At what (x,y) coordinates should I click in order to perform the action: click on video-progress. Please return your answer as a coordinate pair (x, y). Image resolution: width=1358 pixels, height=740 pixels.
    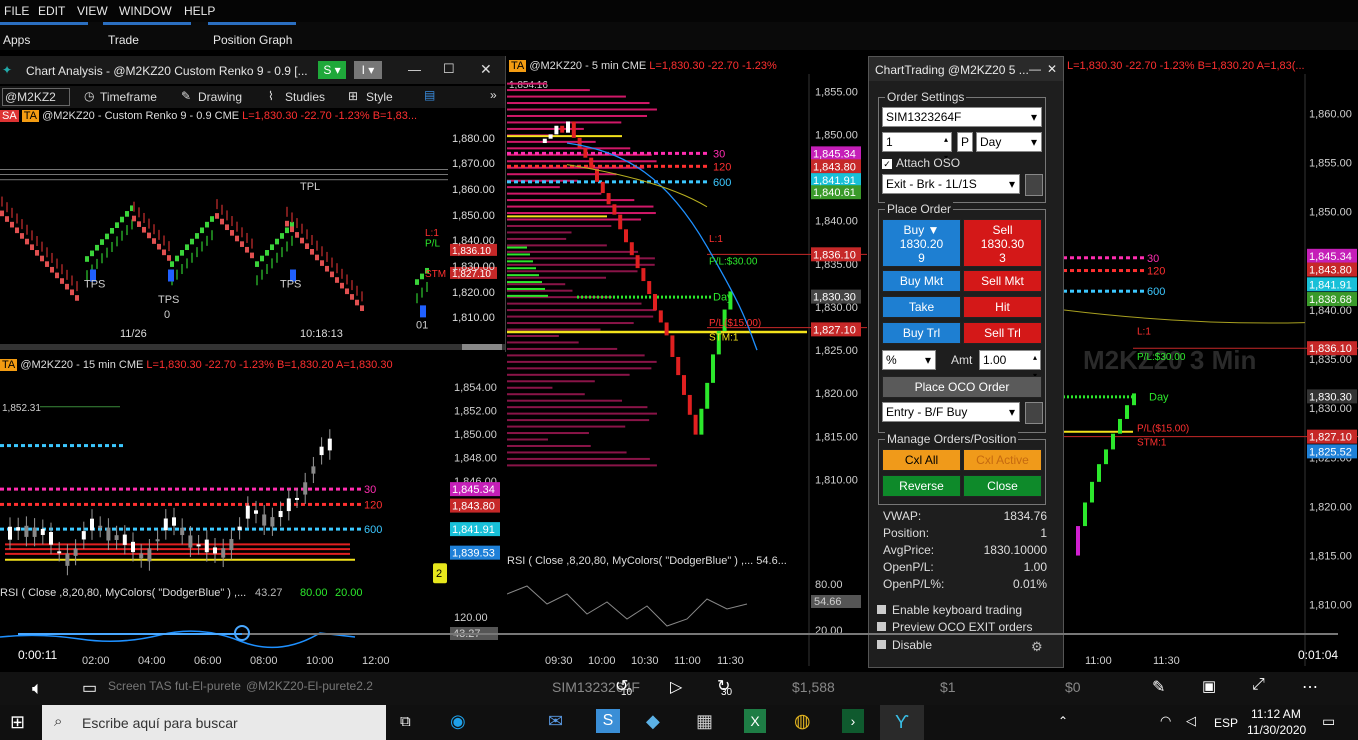
    Looking at the image, I should click on (679, 633).